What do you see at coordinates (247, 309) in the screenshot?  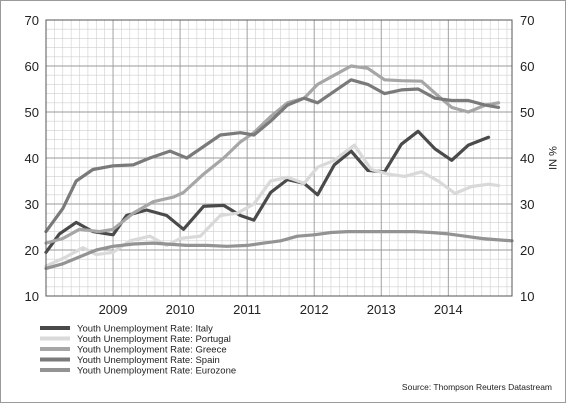 I see `x-tick-label: 2011` at bounding box center [247, 309].